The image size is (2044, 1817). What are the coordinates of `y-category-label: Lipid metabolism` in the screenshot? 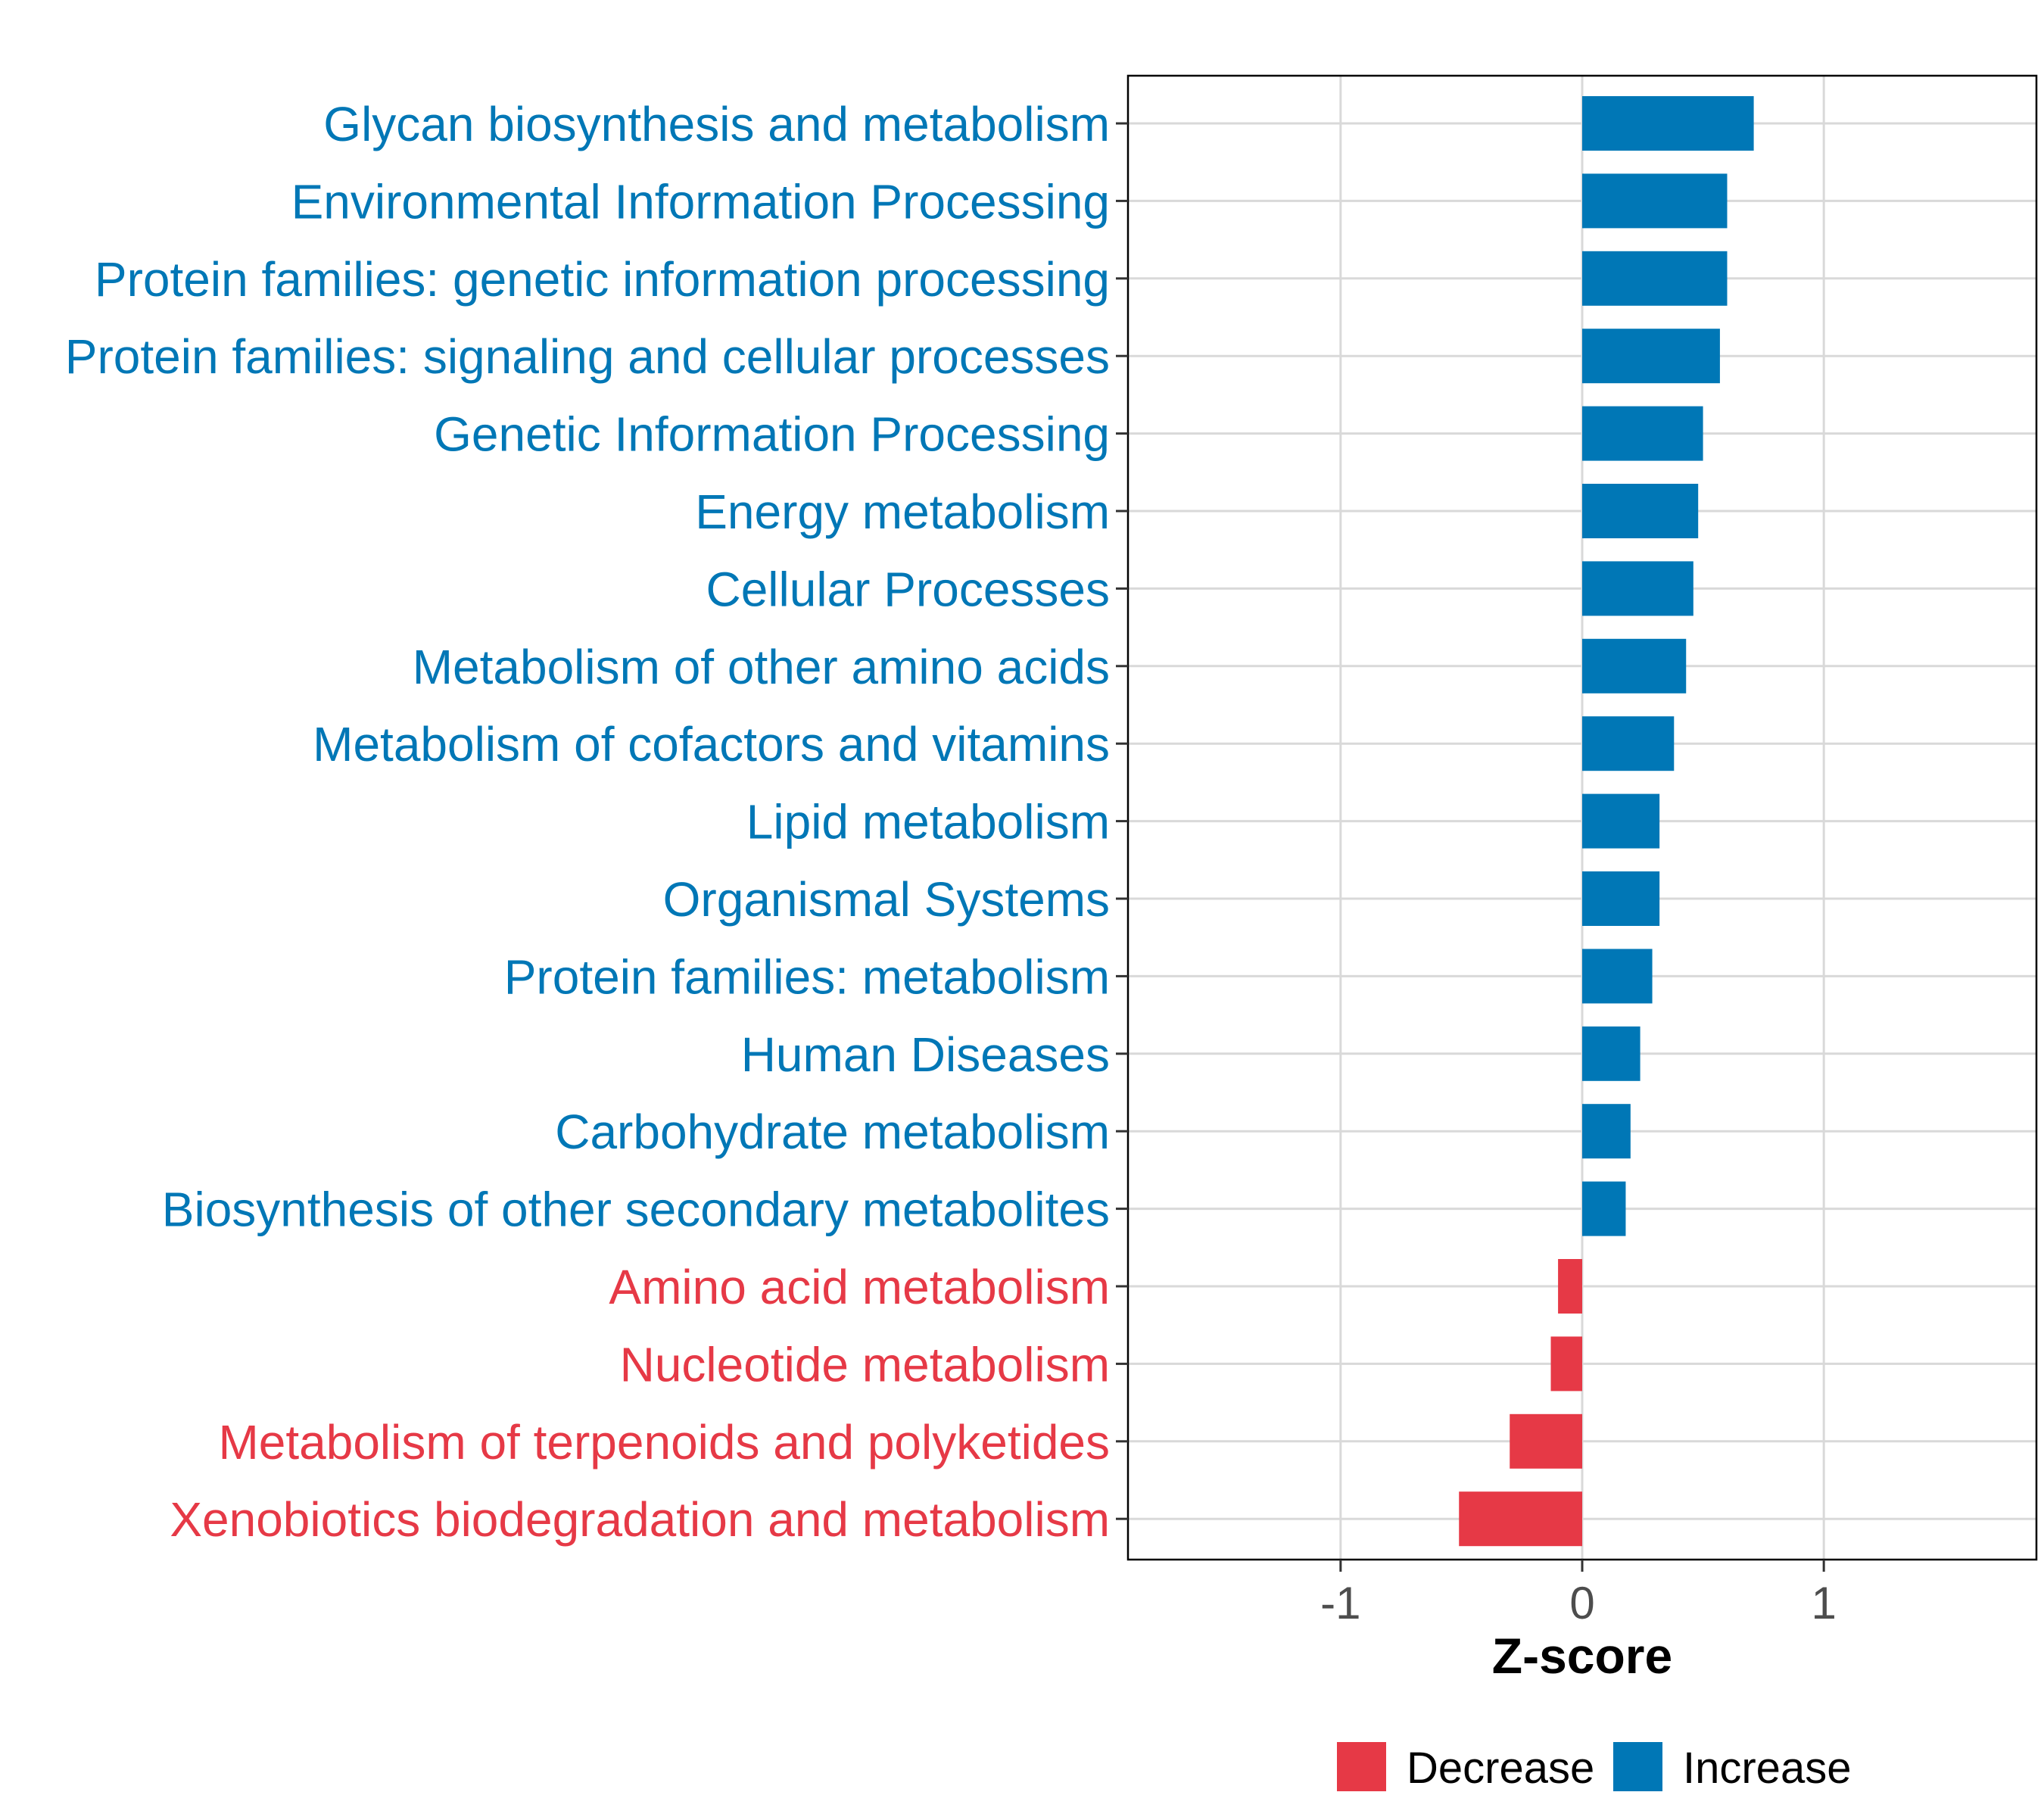 It's located at (928, 822).